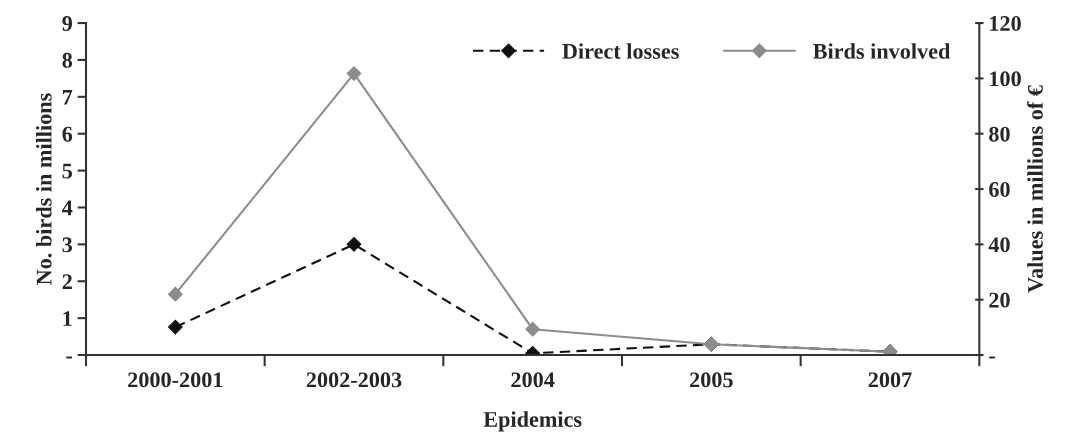 The width and height of the screenshot is (1075, 445). What do you see at coordinates (1005, 79) in the screenshot?
I see `y2-tick-label: 100` at bounding box center [1005, 79].